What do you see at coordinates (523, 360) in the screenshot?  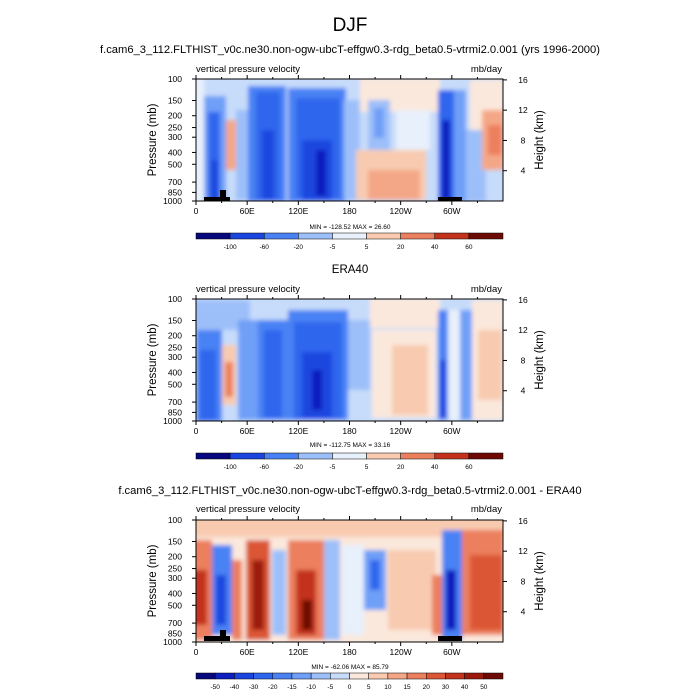 I see `height-tick-label: 8` at bounding box center [523, 360].